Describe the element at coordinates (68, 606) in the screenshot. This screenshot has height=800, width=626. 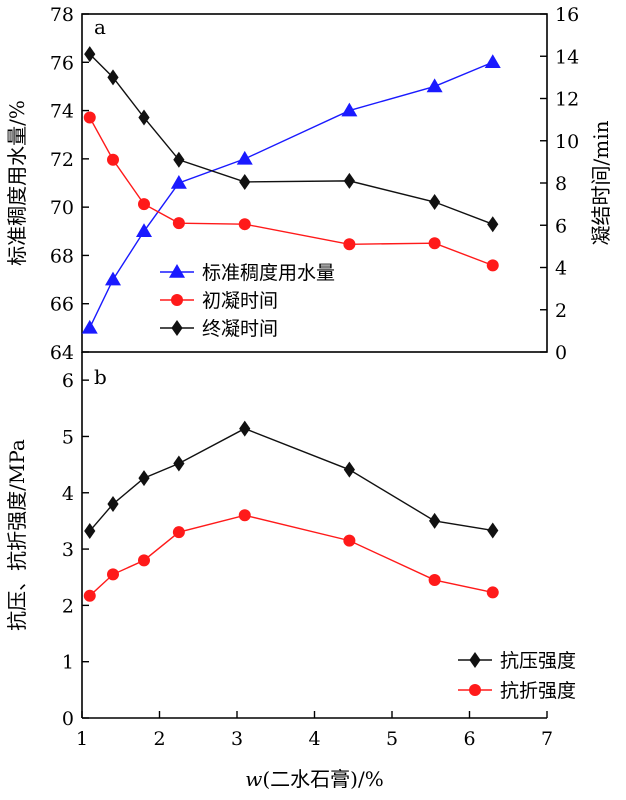
I see `y-tick-label: 2` at that location.